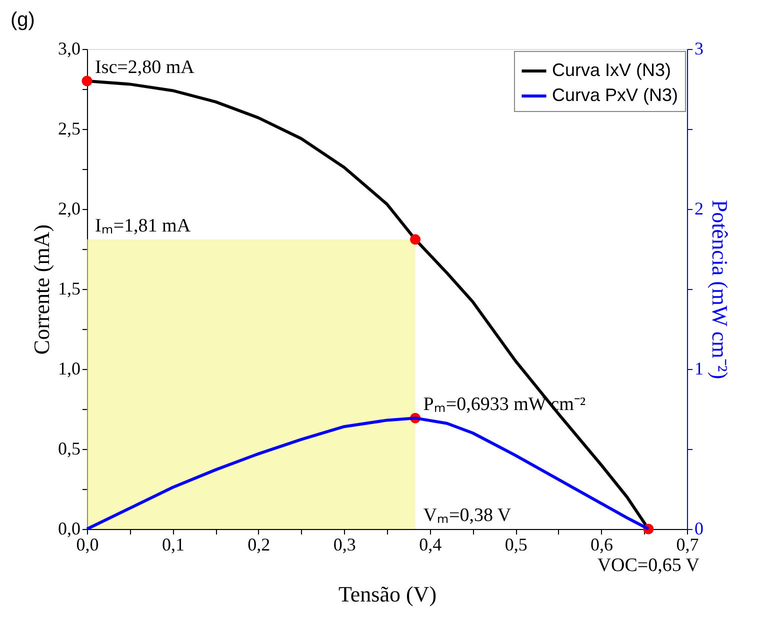 This screenshot has width=778, height=642. Describe the element at coordinates (516, 544) in the screenshot. I see `x-tick-label: 0,5` at that location.